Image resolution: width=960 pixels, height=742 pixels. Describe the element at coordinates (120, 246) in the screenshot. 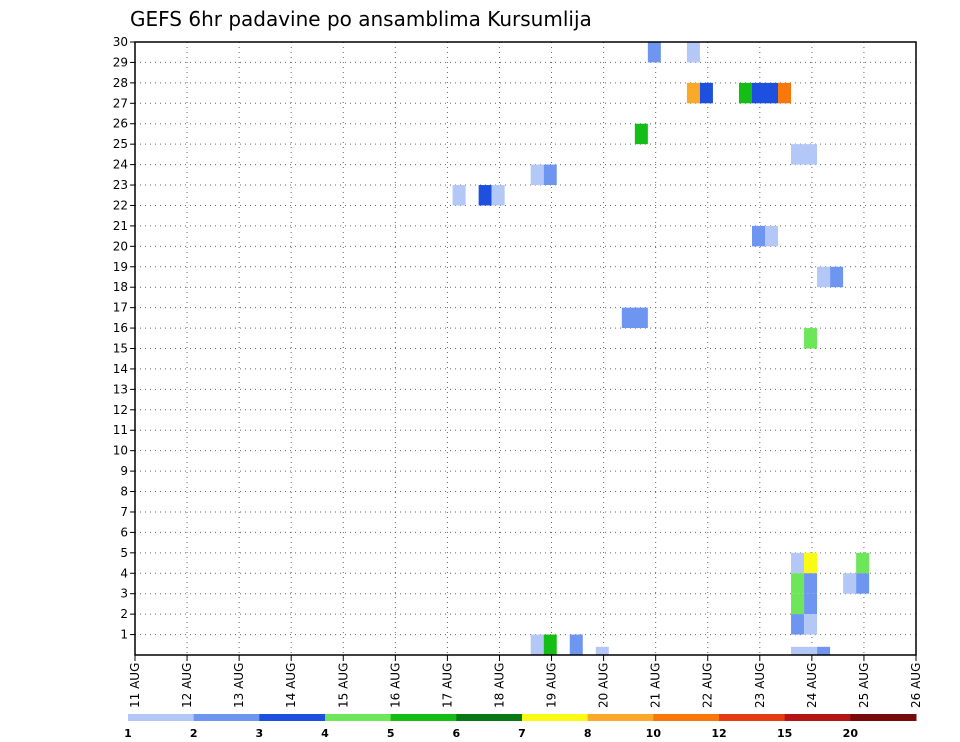

I see `y-tick-label: 20` at that location.